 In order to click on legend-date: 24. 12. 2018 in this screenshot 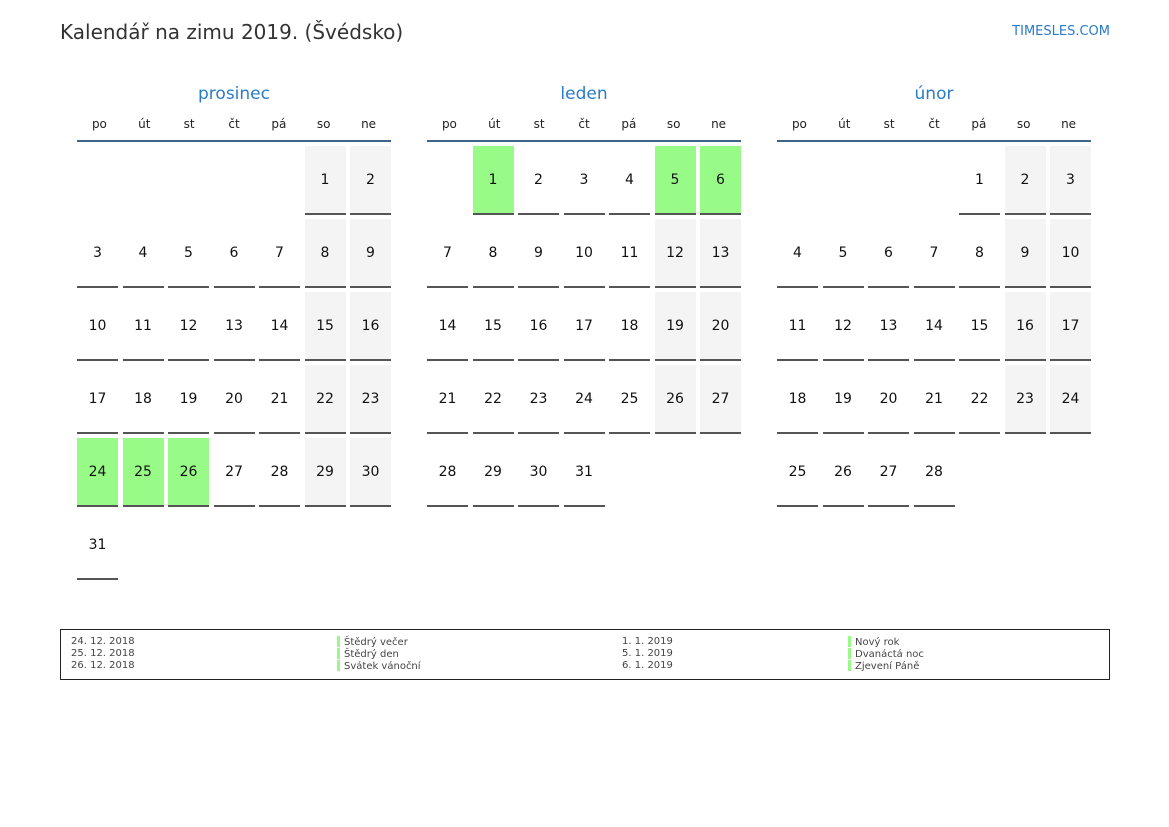, I will do `click(103, 641)`.